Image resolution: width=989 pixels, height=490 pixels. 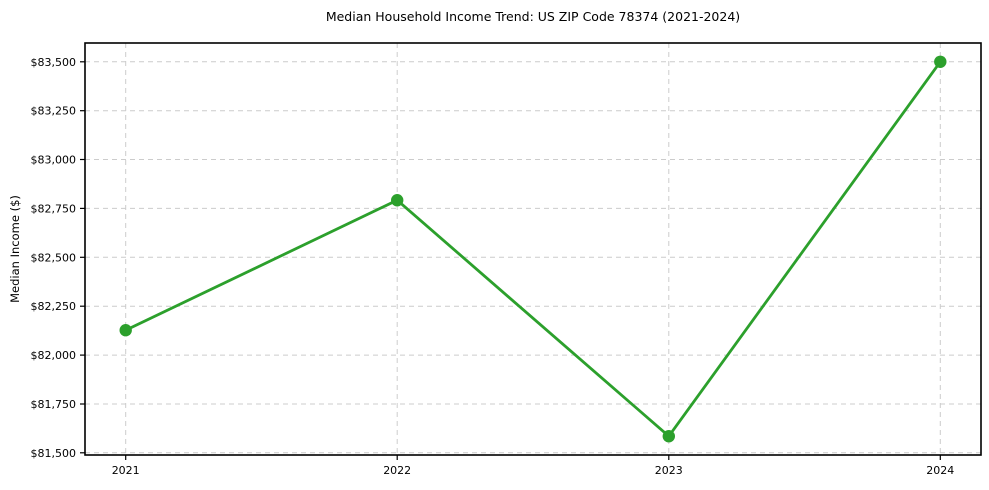 What do you see at coordinates (54, 355) in the screenshot?
I see `y-tick-label: $82,000` at bounding box center [54, 355].